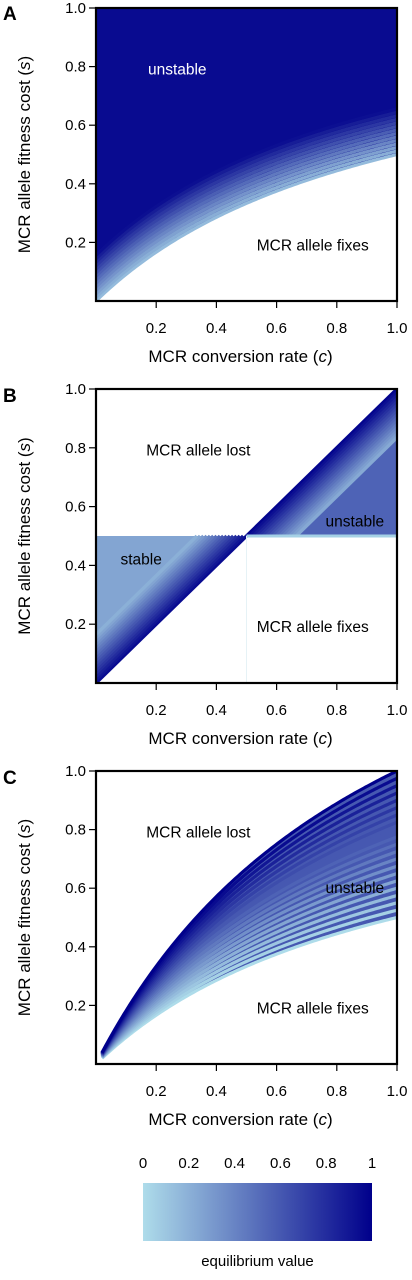 This screenshot has height=1280, width=412. Describe the element at coordinates (143, 1163) in the screenshot. I see `colorbar-tick-label: 0` at that location.